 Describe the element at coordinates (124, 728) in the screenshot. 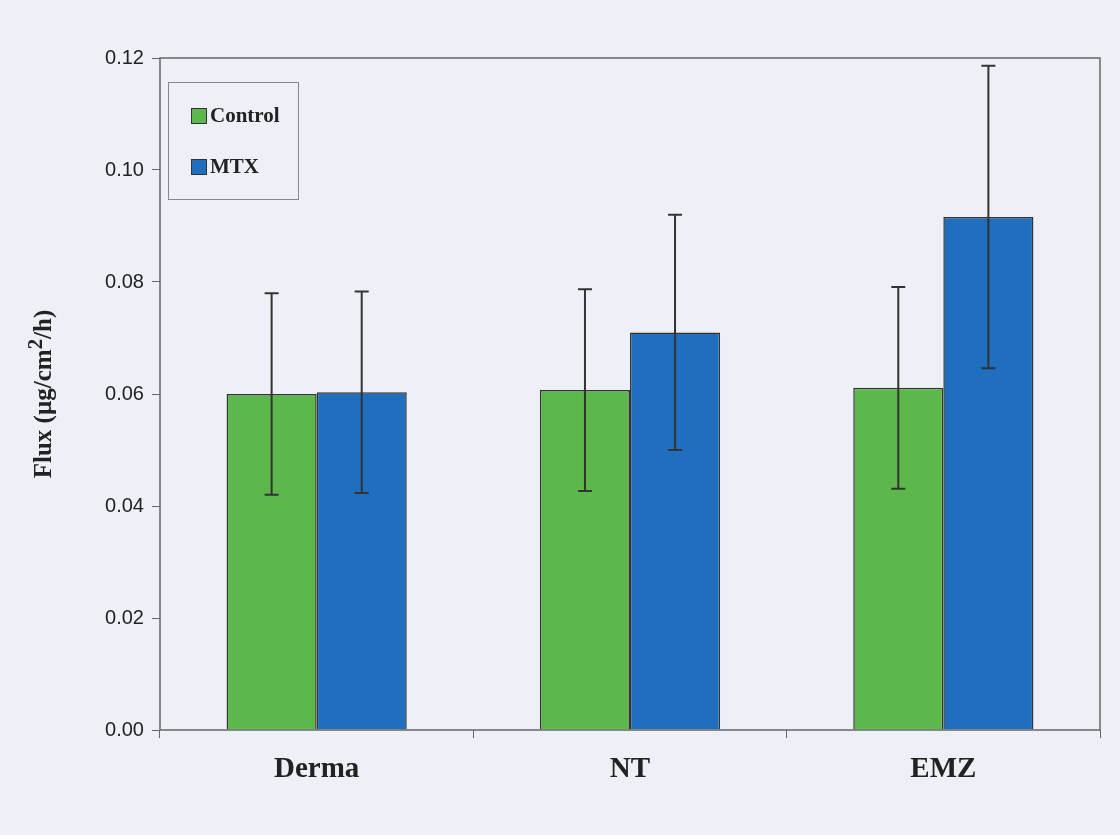

I see `y-tick-label: 0.00` at that location.